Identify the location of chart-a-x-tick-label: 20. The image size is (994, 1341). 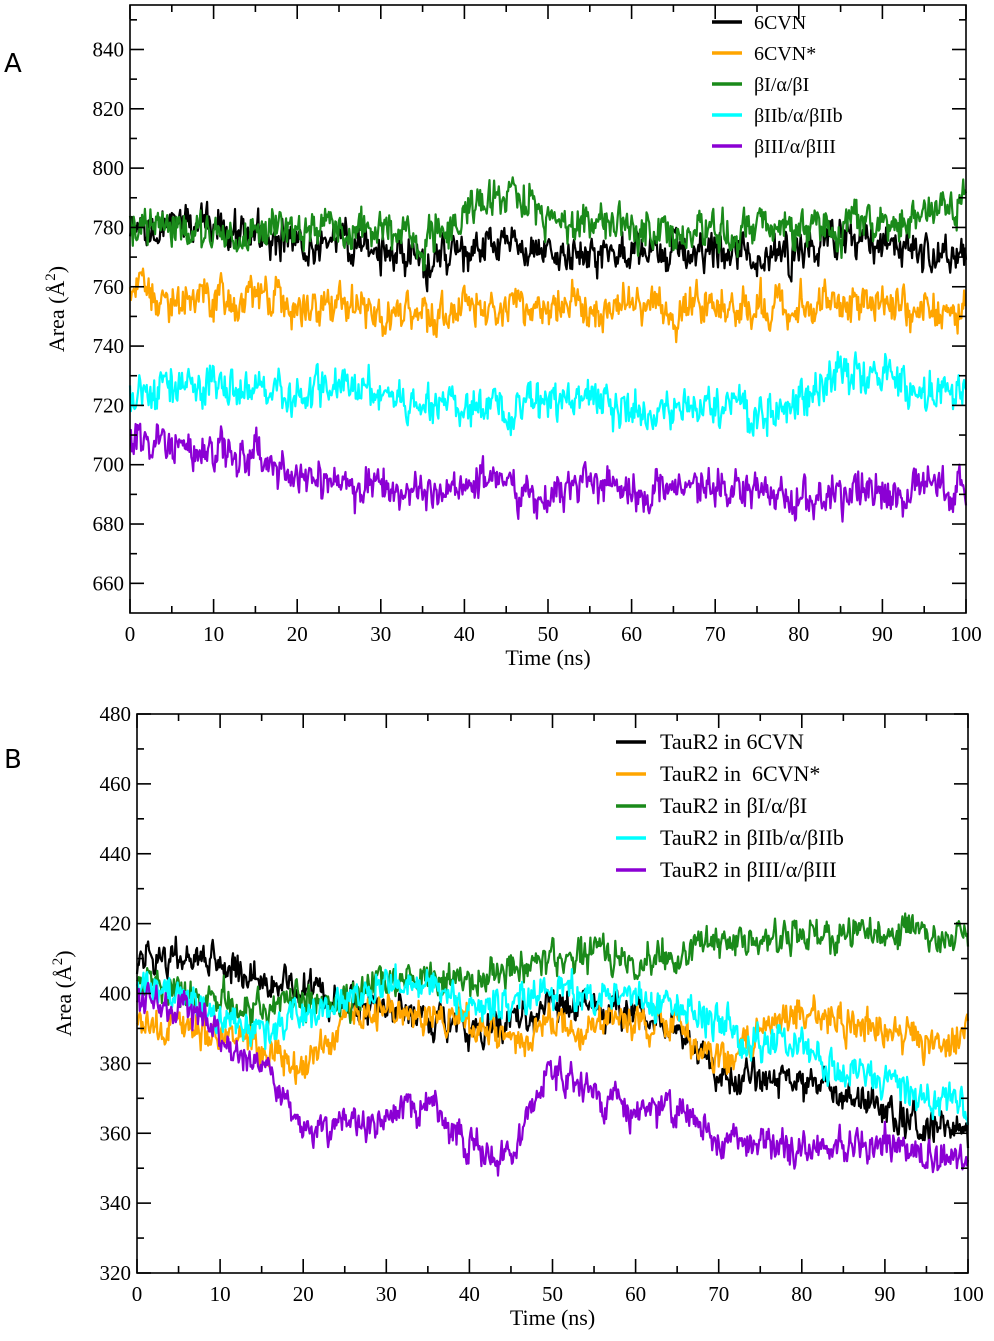
(297, 634).